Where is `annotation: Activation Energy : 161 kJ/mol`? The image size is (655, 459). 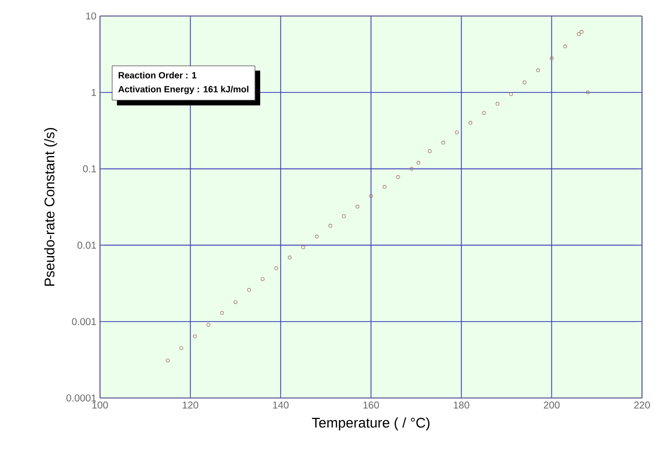 annotation: Activation Energy : 161 kJ/mol is located at coordinates (183, 90).